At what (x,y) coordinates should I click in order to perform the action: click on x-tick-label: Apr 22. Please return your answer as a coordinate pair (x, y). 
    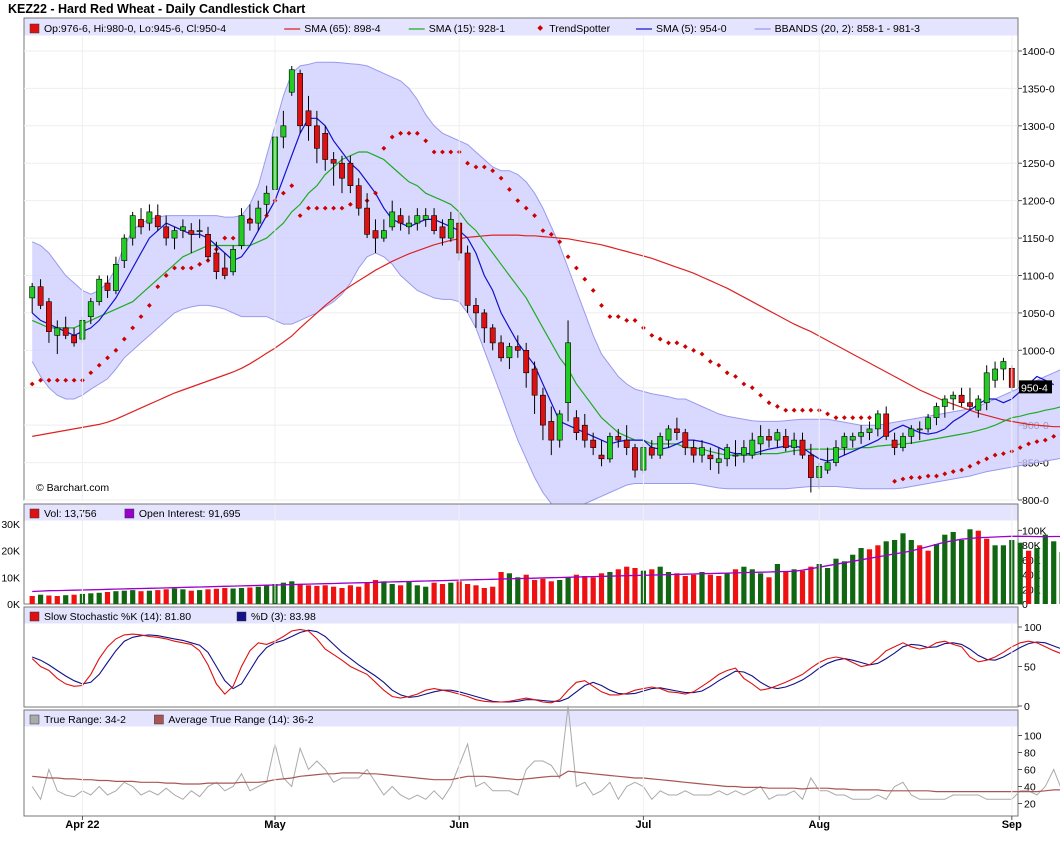
    Looking at the image, I should click on (82, 825).